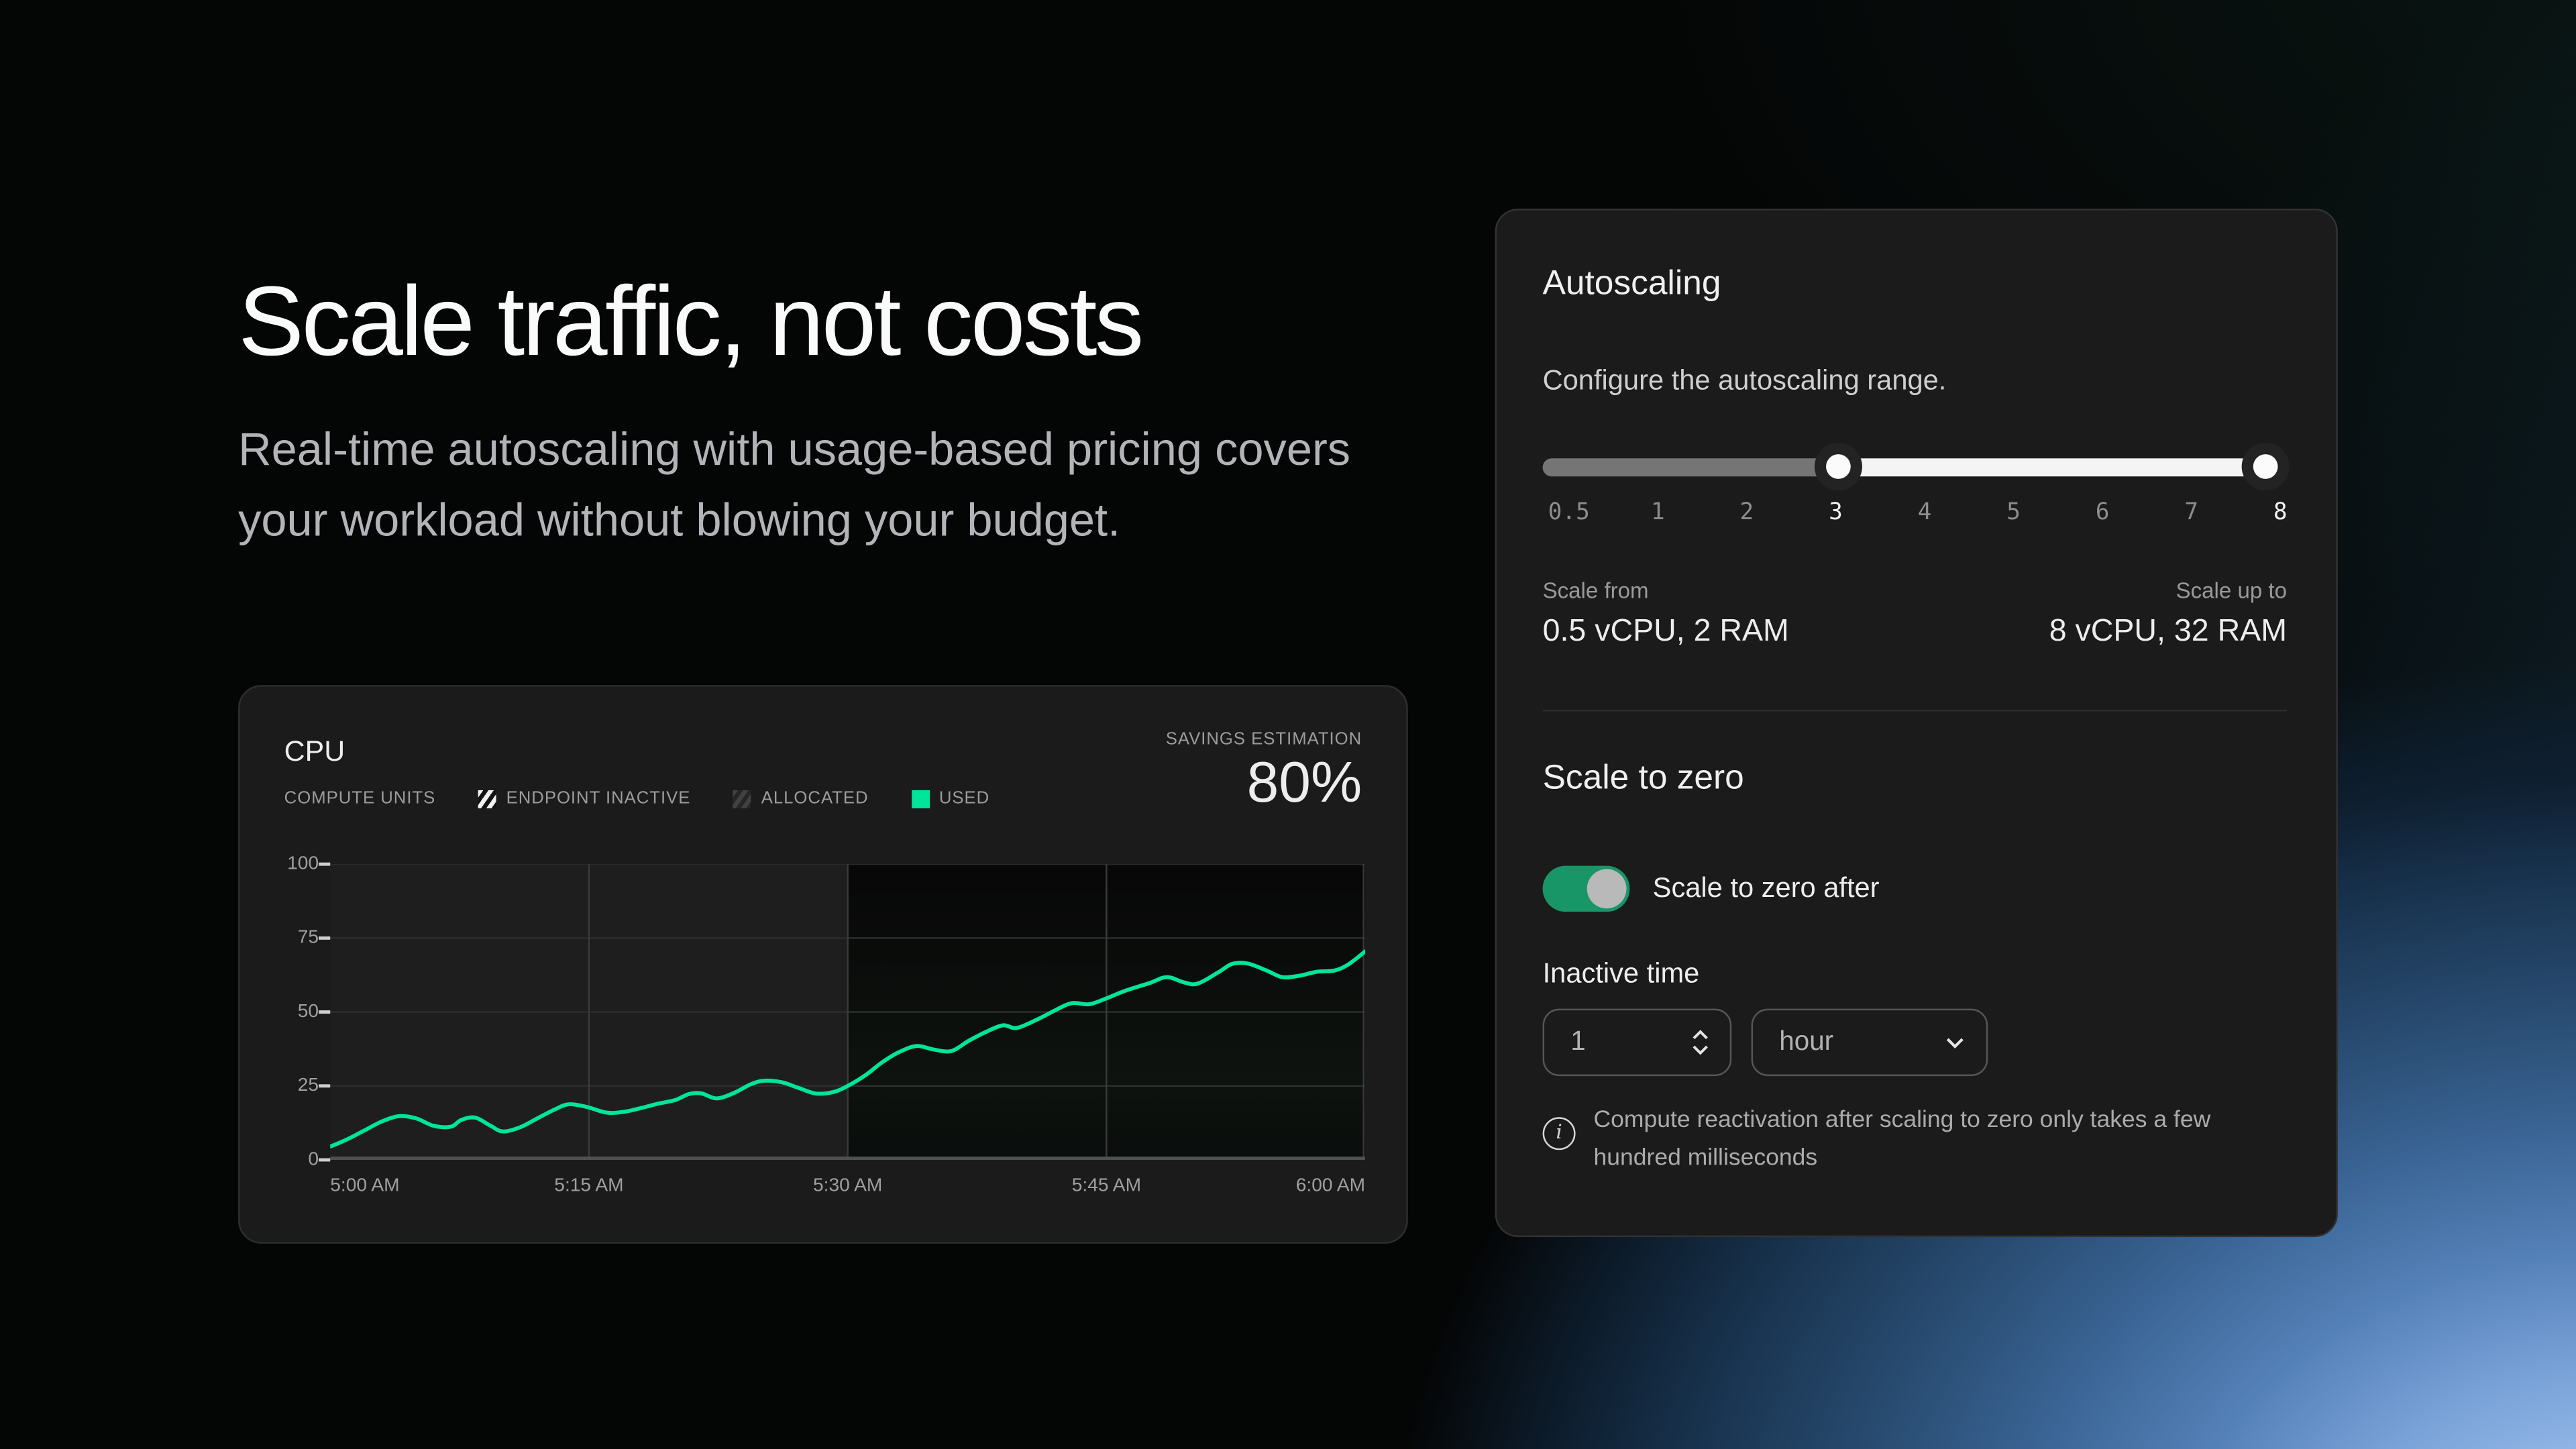  I want to click on legend-item-used: USED, so click(950, 798).